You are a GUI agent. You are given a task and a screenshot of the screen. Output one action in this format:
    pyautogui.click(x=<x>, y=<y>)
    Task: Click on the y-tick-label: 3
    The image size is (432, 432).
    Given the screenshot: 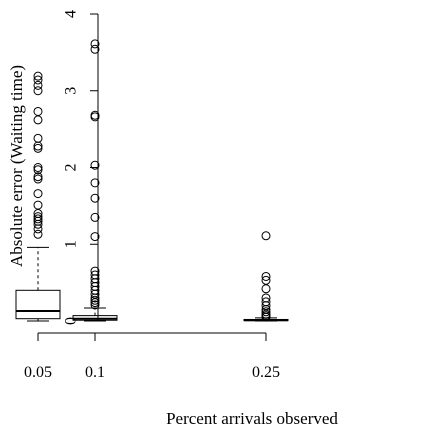 What is the action you would take?
    pyautogui.click(x=71, y=91)
    